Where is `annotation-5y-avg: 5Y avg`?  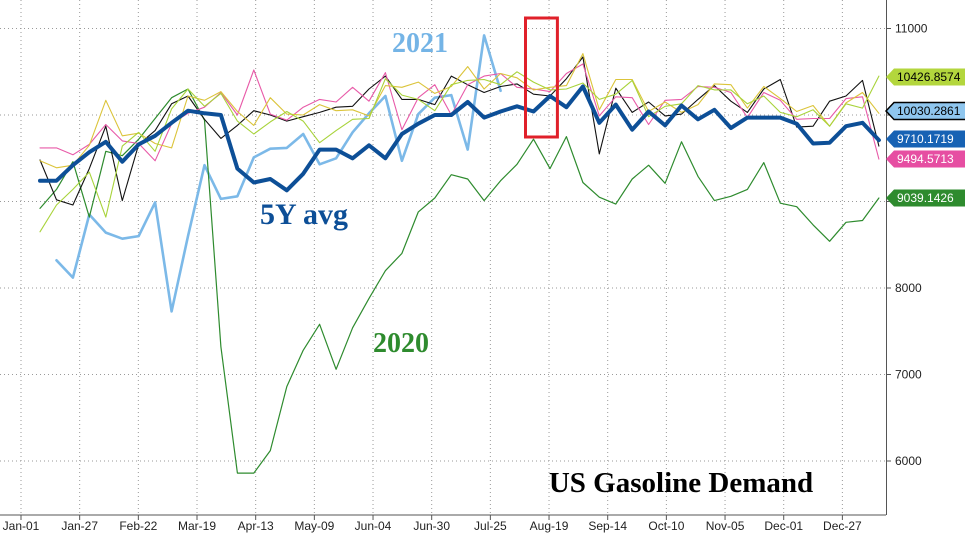 annotation-5y-avg: 5Y avg is located at coordinates (304, 214).